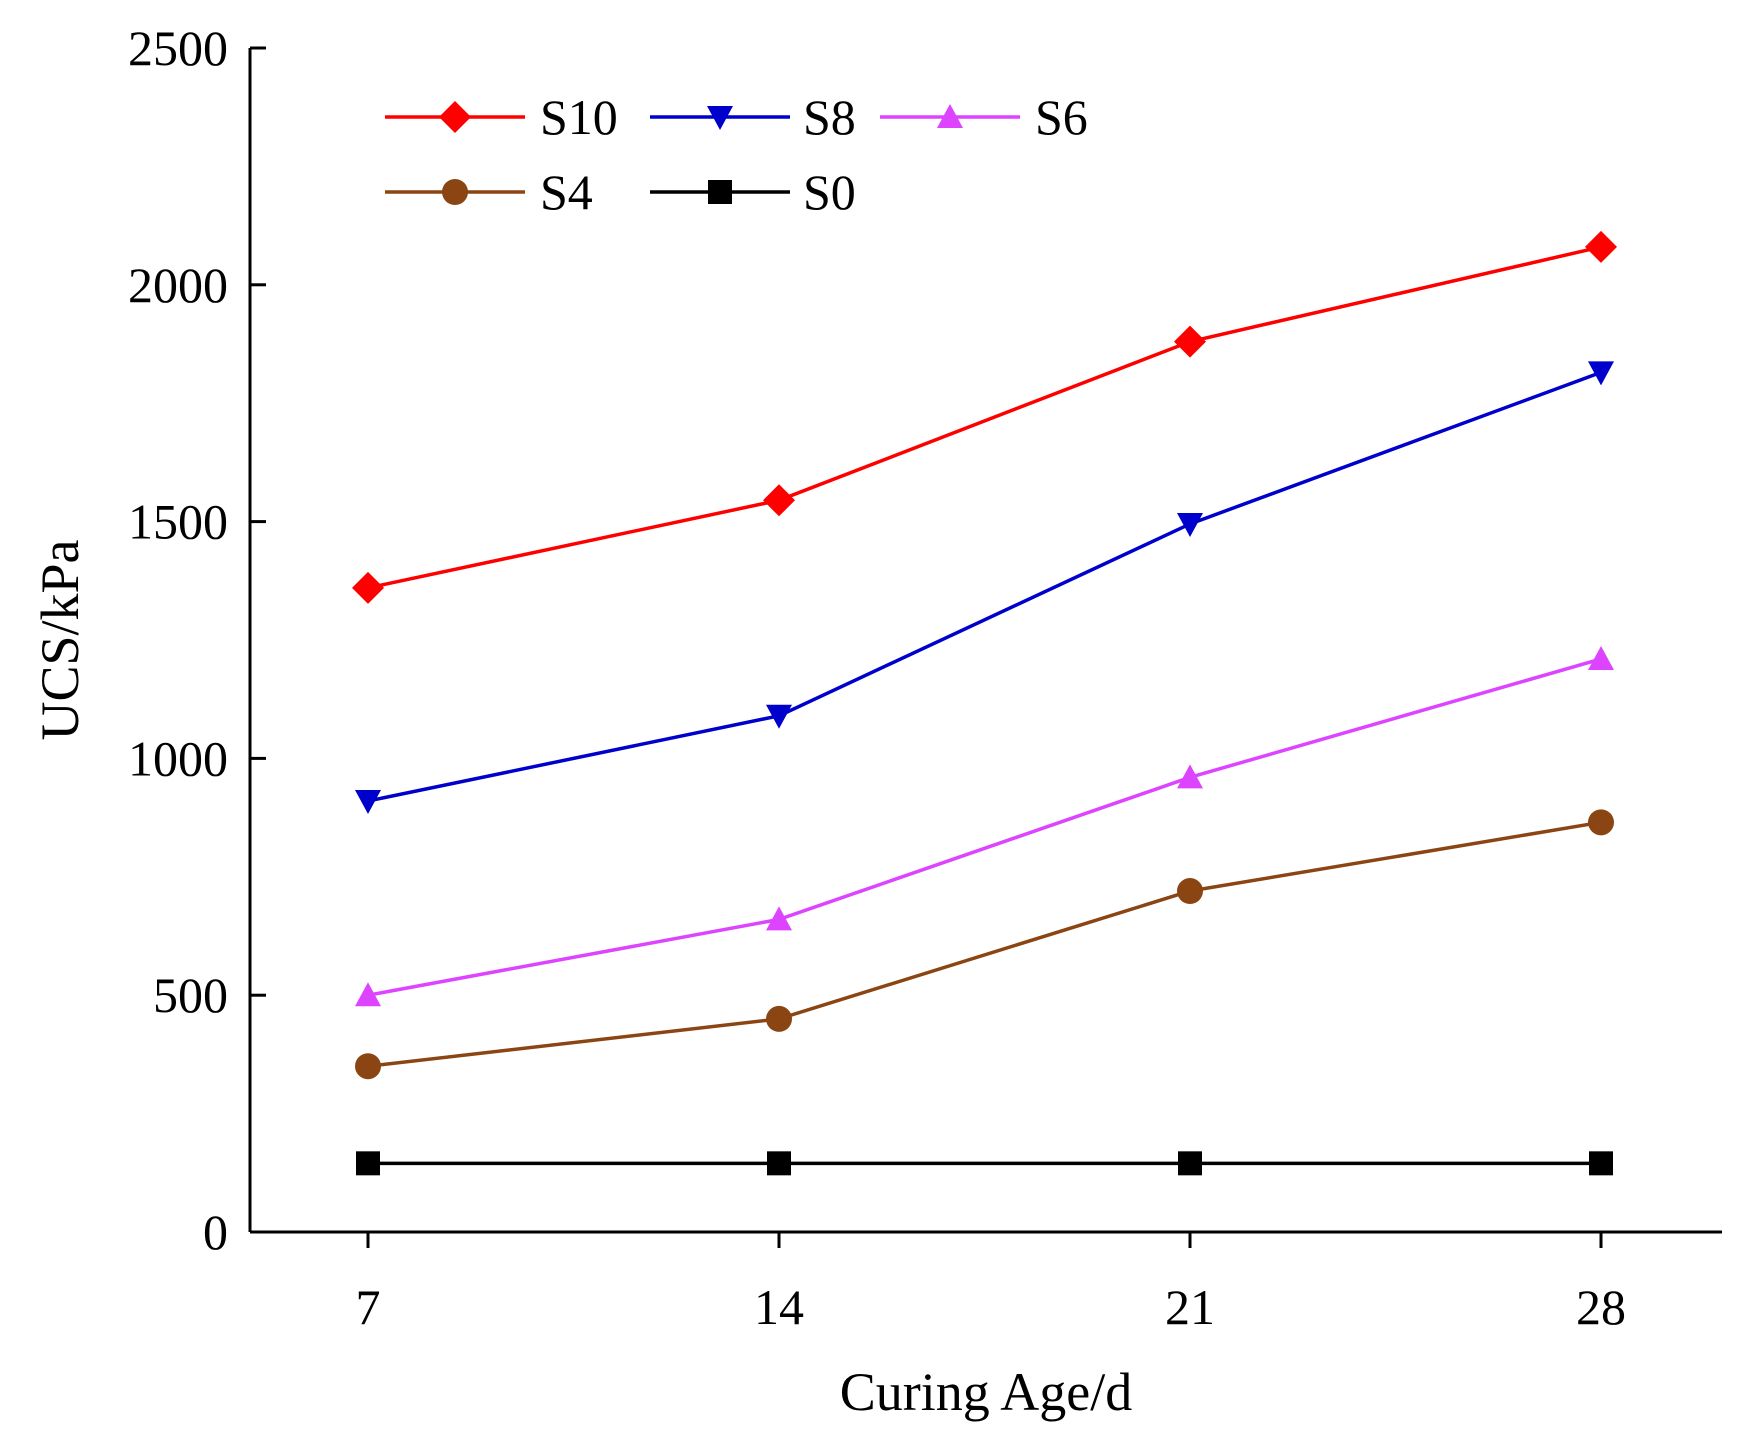 The width and height of the screenshot is (1739, 1448). I want to click on x-tick-label: 14, so click(779, 1307).